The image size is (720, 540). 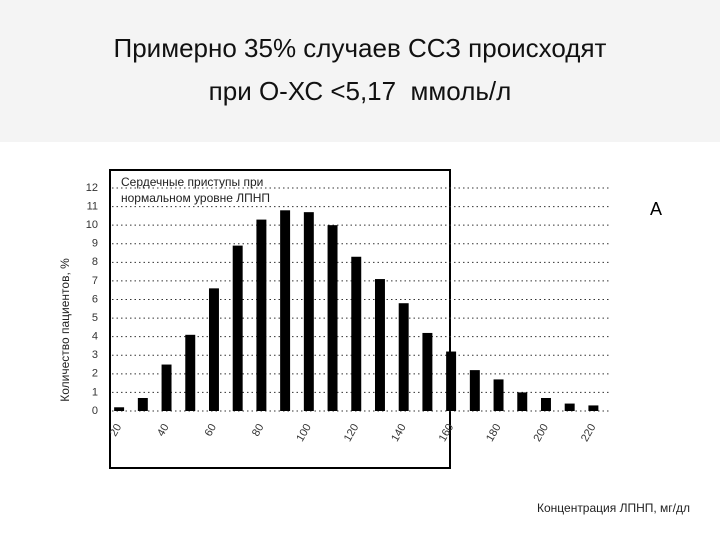 What do you see at coordinates (95, 299) in the screenshot?
I see `y-tick-label: 6` at bounding box center [95, 299].